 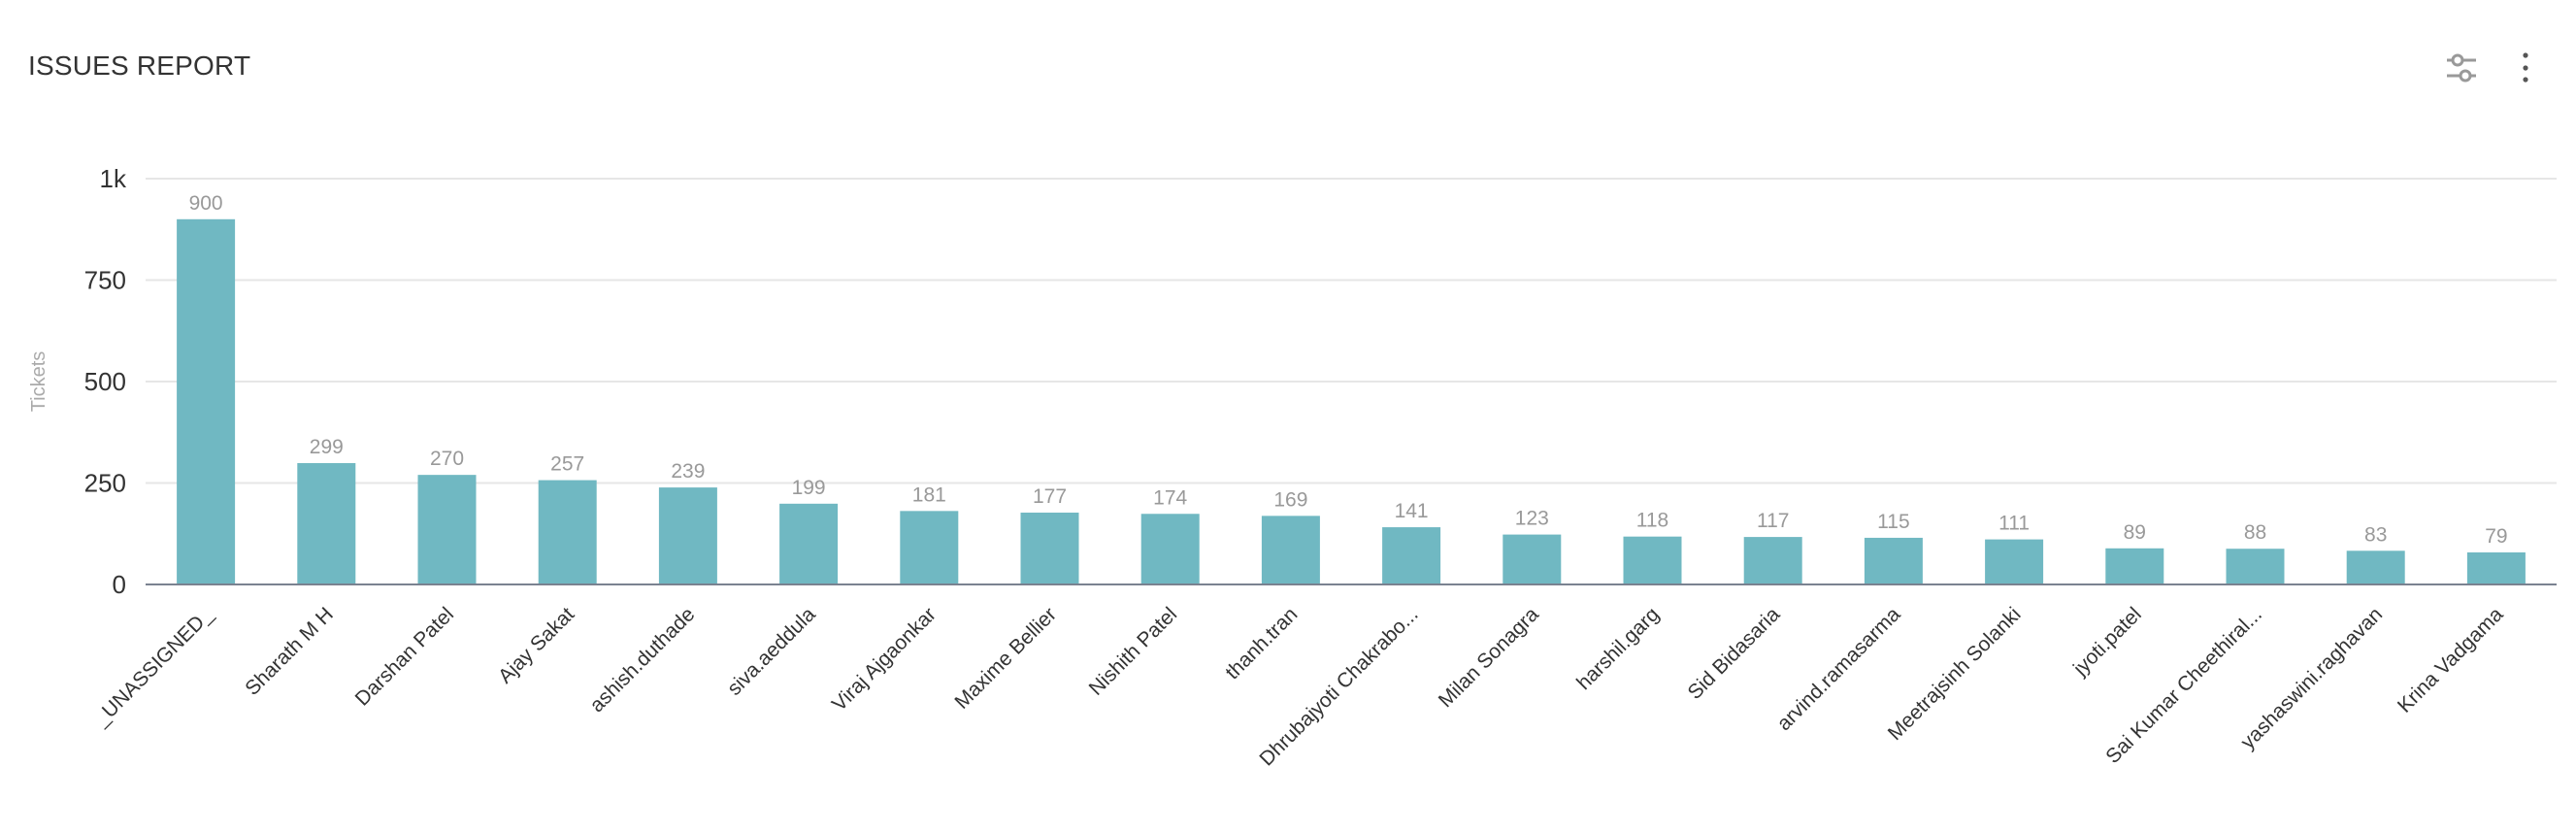 What do you see at coordinates (536, 645) in the screenshot?
I see `x-tick-label: Ajay Sakat` at bounding box center [536, 645].